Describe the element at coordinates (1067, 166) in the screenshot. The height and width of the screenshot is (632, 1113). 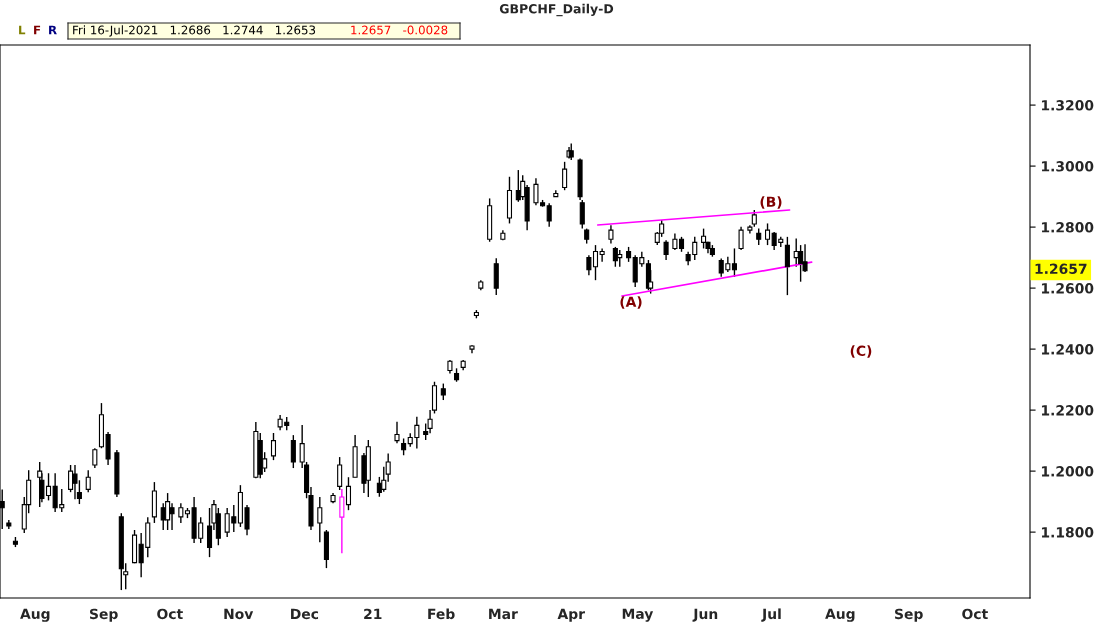
I see `y-tick-label: 1.3000` at that location.